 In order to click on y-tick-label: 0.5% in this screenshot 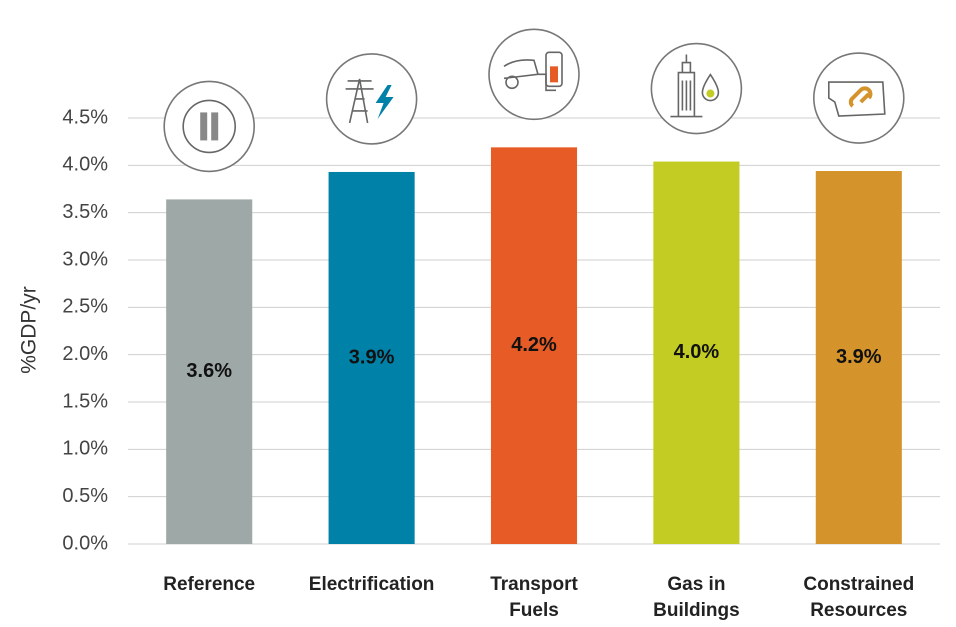, I will do `click(85, 496)`.